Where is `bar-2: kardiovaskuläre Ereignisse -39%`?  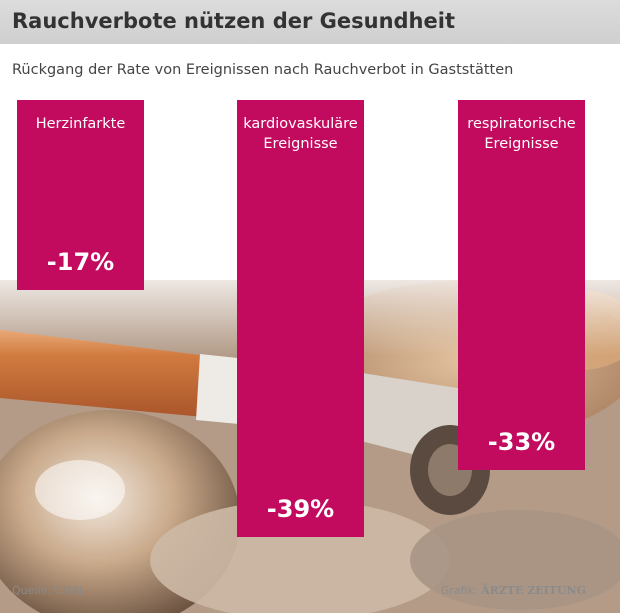 bar-2: kardiovaskuläre Ereignisse -39% is located at coordinates (300, 318).